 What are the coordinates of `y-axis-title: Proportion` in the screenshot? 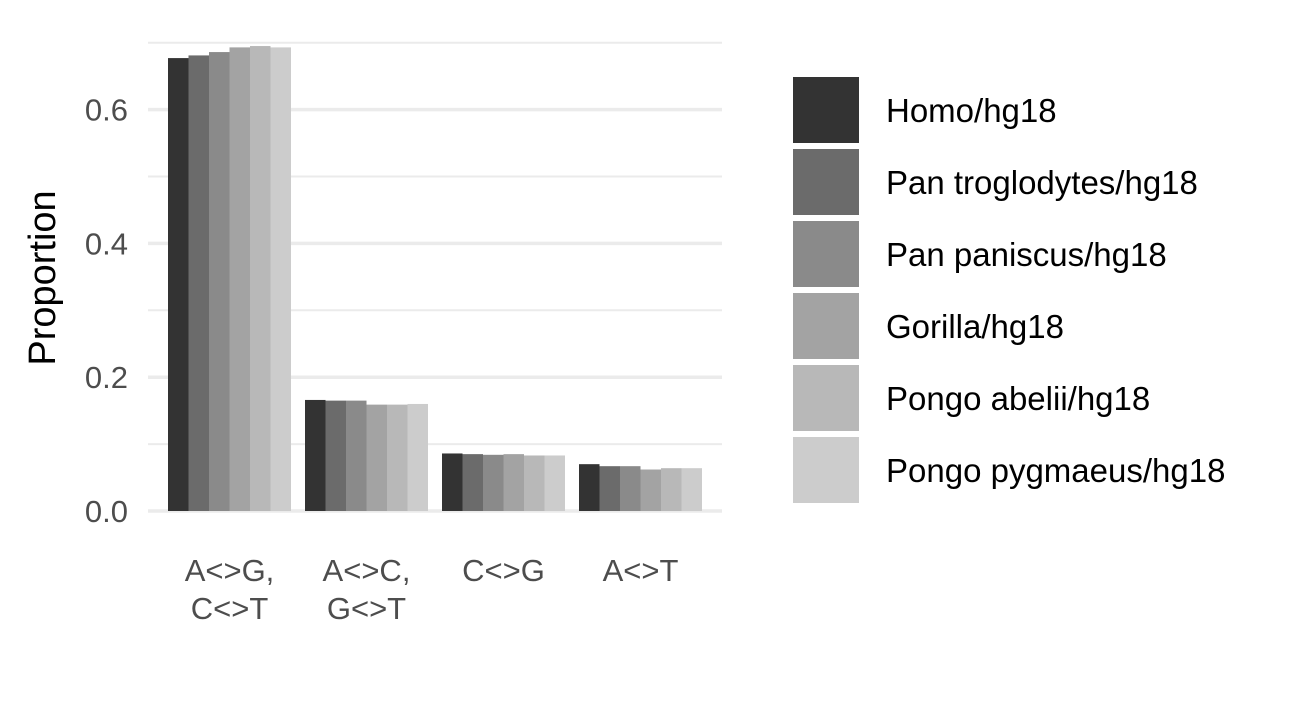 It's located at (43, 277).